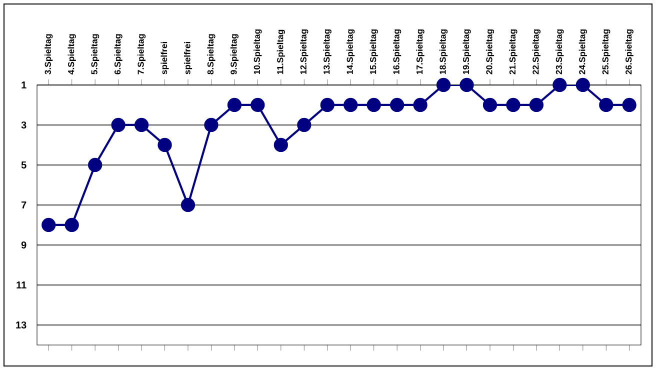 The height and width of the screenshot is (370, 657). I want to click on y-tick-label: 3, so click(23, 125).